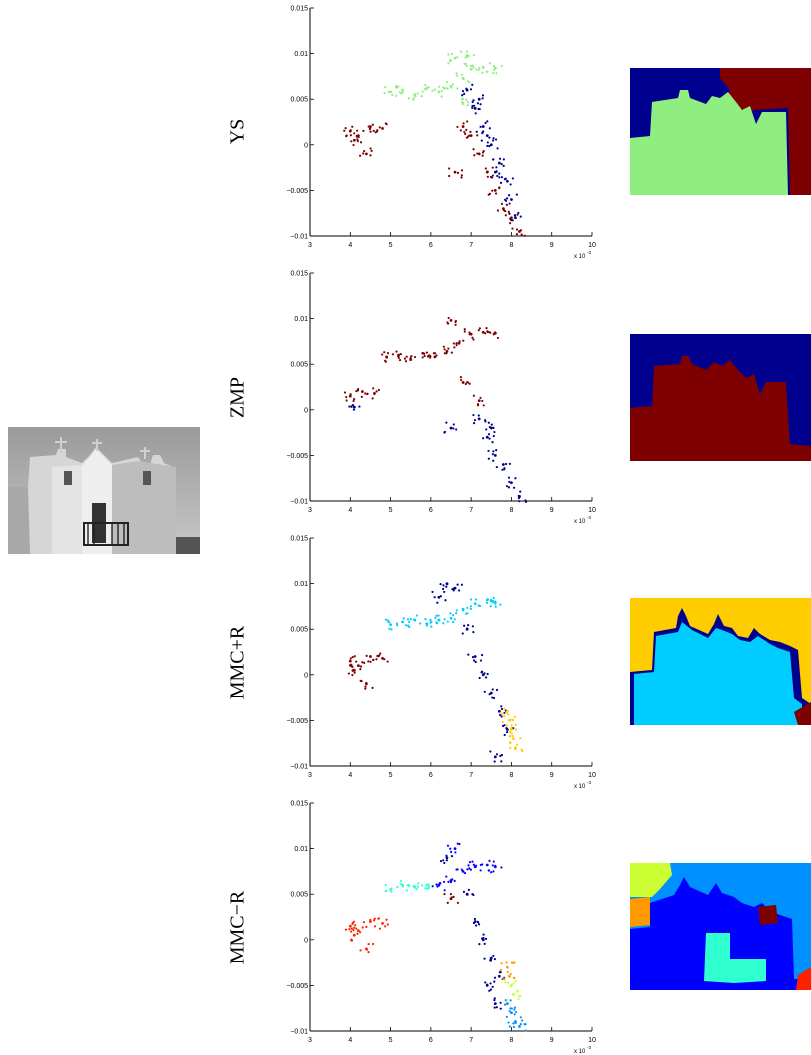 The width and height of the screenshot is (811, 1055). Describe the element at coordinates (511, 245) in the screenshot. I see `x-tick-label: 8` at that location.